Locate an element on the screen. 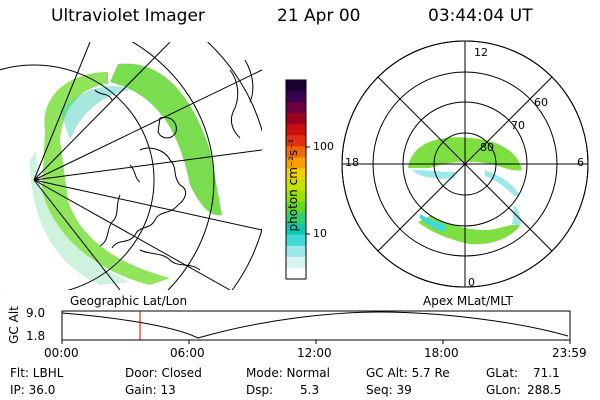 The height and width of the screenshot is (400, 600). mlat-label-70: 70 is located at coordinates (518, 125).